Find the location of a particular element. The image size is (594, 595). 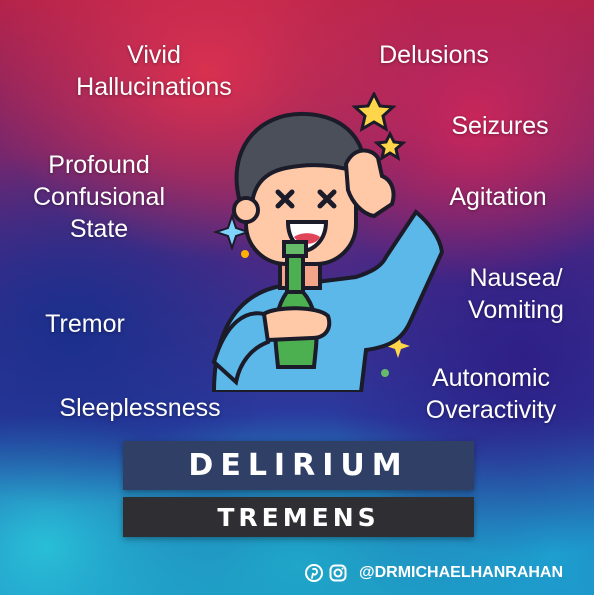

symptom-line: Hallucinations is located at coordinates (154, 87).